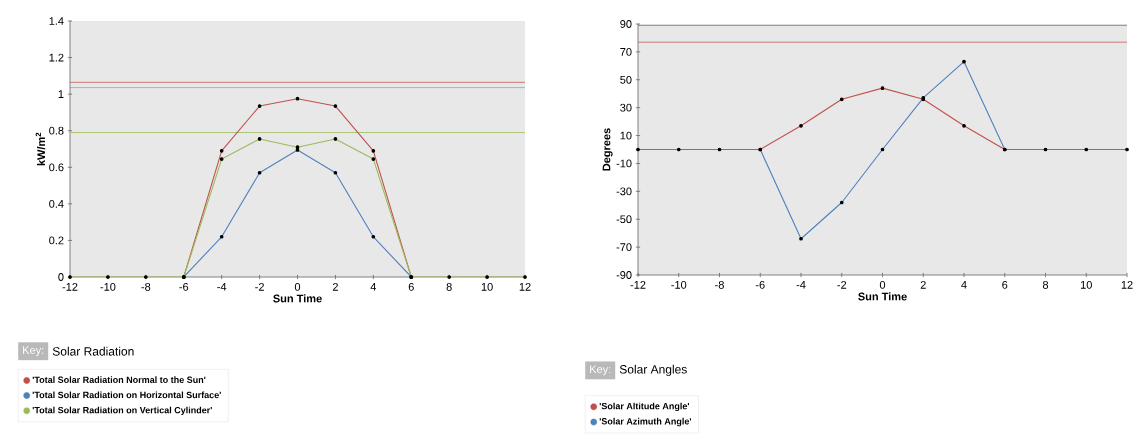  Describe the element at coordinates (607, 149) in the screenshot. I see `y-axis-title: Degrees` at that location.